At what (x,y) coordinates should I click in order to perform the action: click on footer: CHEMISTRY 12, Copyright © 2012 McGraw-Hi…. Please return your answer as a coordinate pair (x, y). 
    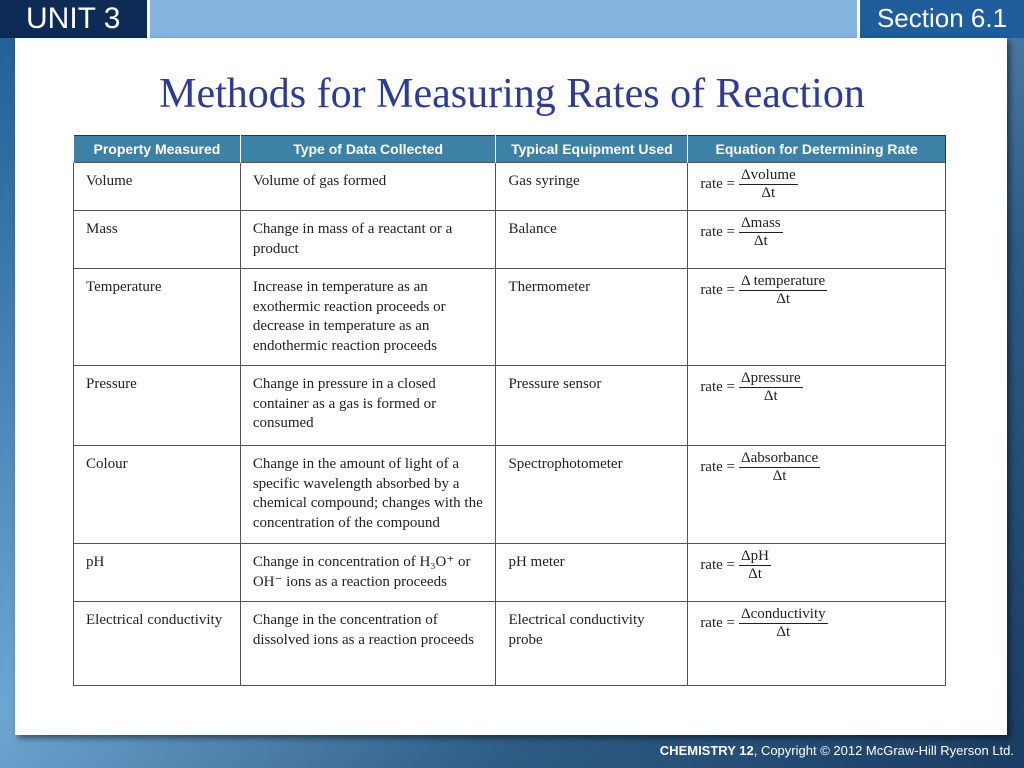
    Looking at the image, I should click on (837, 750).